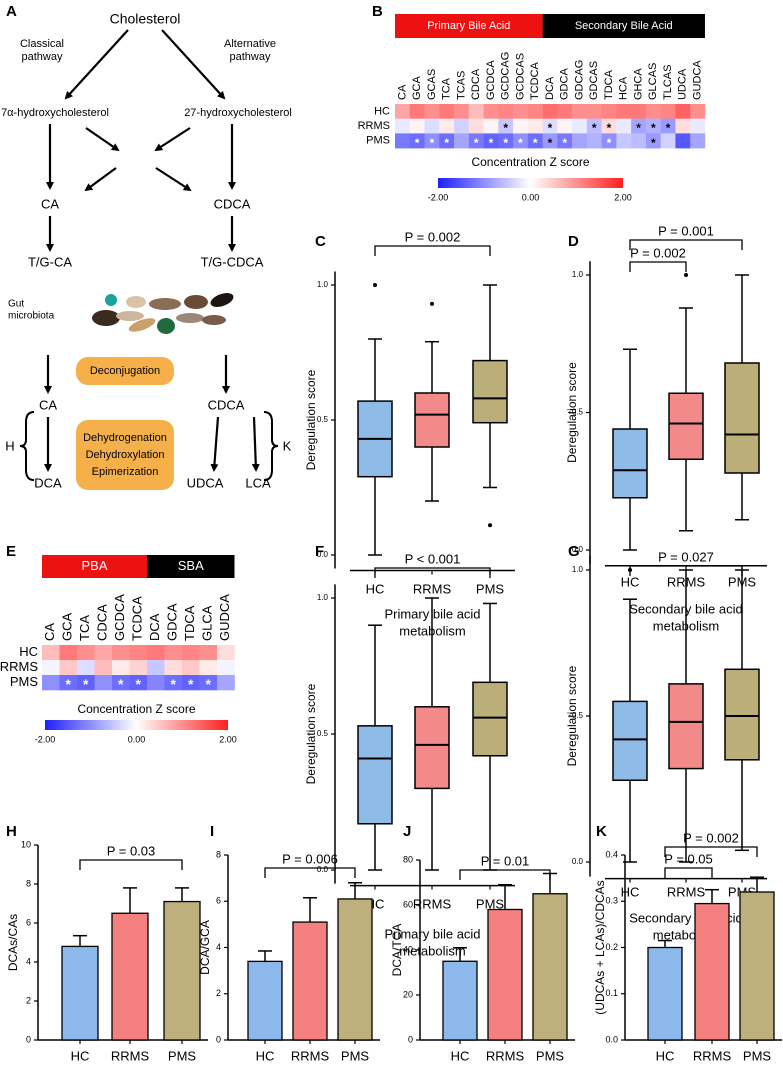 The image size is (783, 1077). I want to click on column-label: GDCAG, so click(579, 80).